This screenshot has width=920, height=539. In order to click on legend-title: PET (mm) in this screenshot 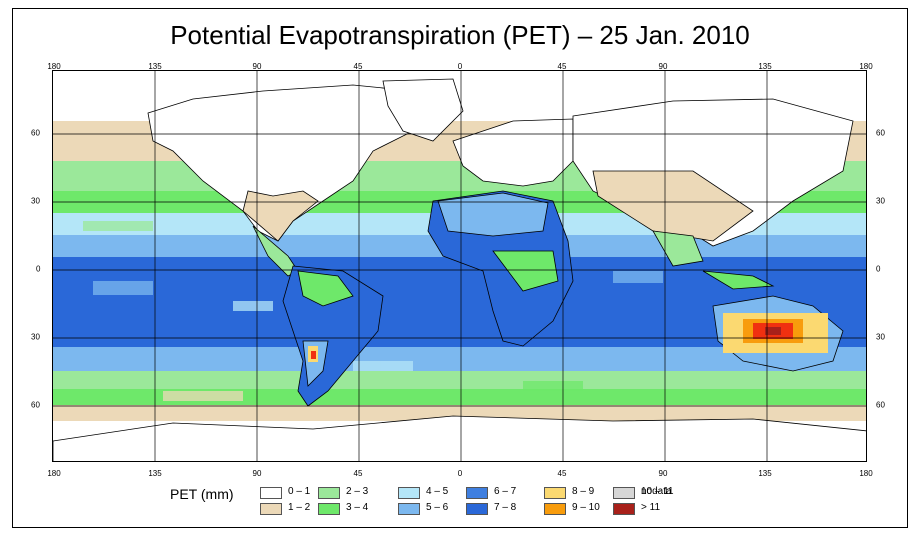, I will do `click(202, 494)`.